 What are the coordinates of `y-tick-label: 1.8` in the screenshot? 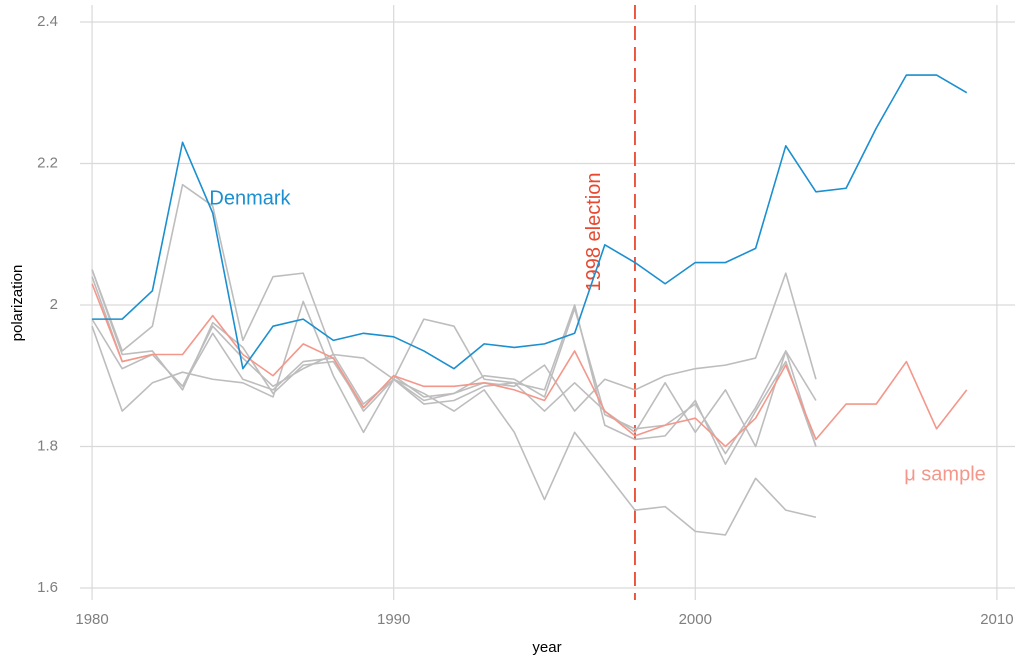 It's located at (47, 445).